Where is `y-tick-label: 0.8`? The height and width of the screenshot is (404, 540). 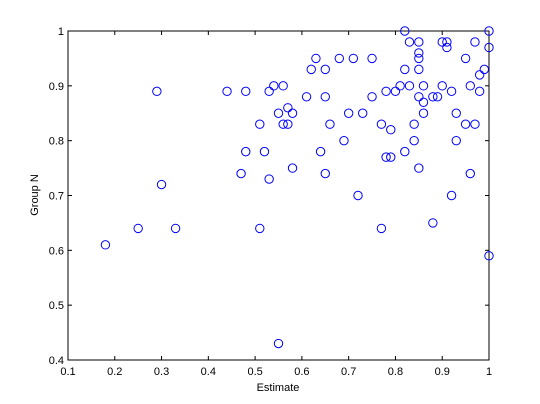
y-tick-label: 0.8 is located at coordinates (56, 142).